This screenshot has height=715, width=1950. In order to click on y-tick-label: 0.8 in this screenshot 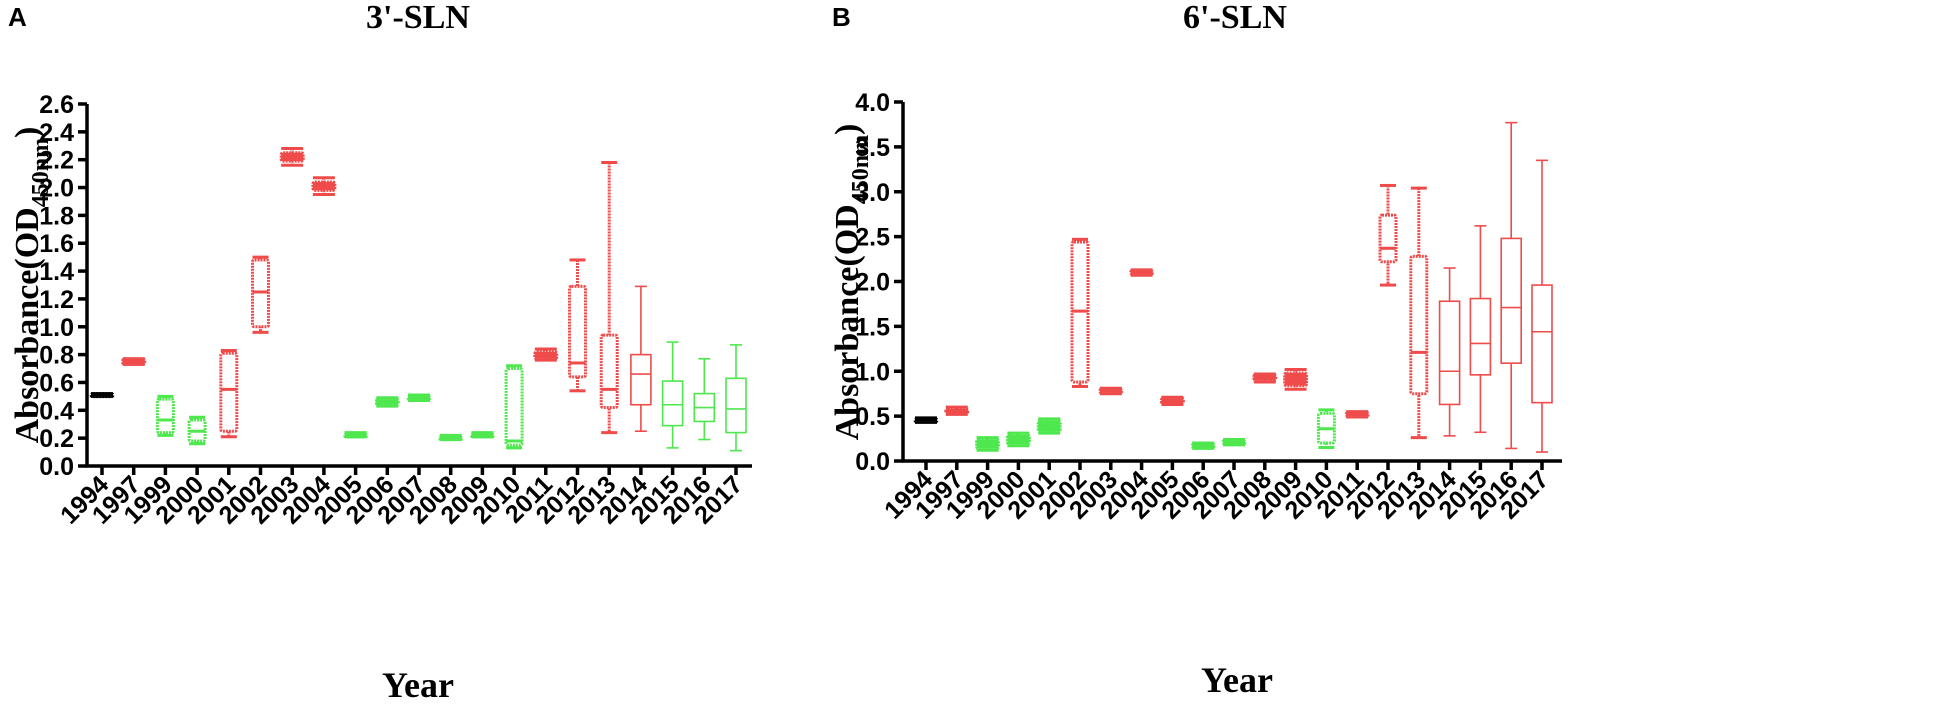, I will do `click(56, 356)`.